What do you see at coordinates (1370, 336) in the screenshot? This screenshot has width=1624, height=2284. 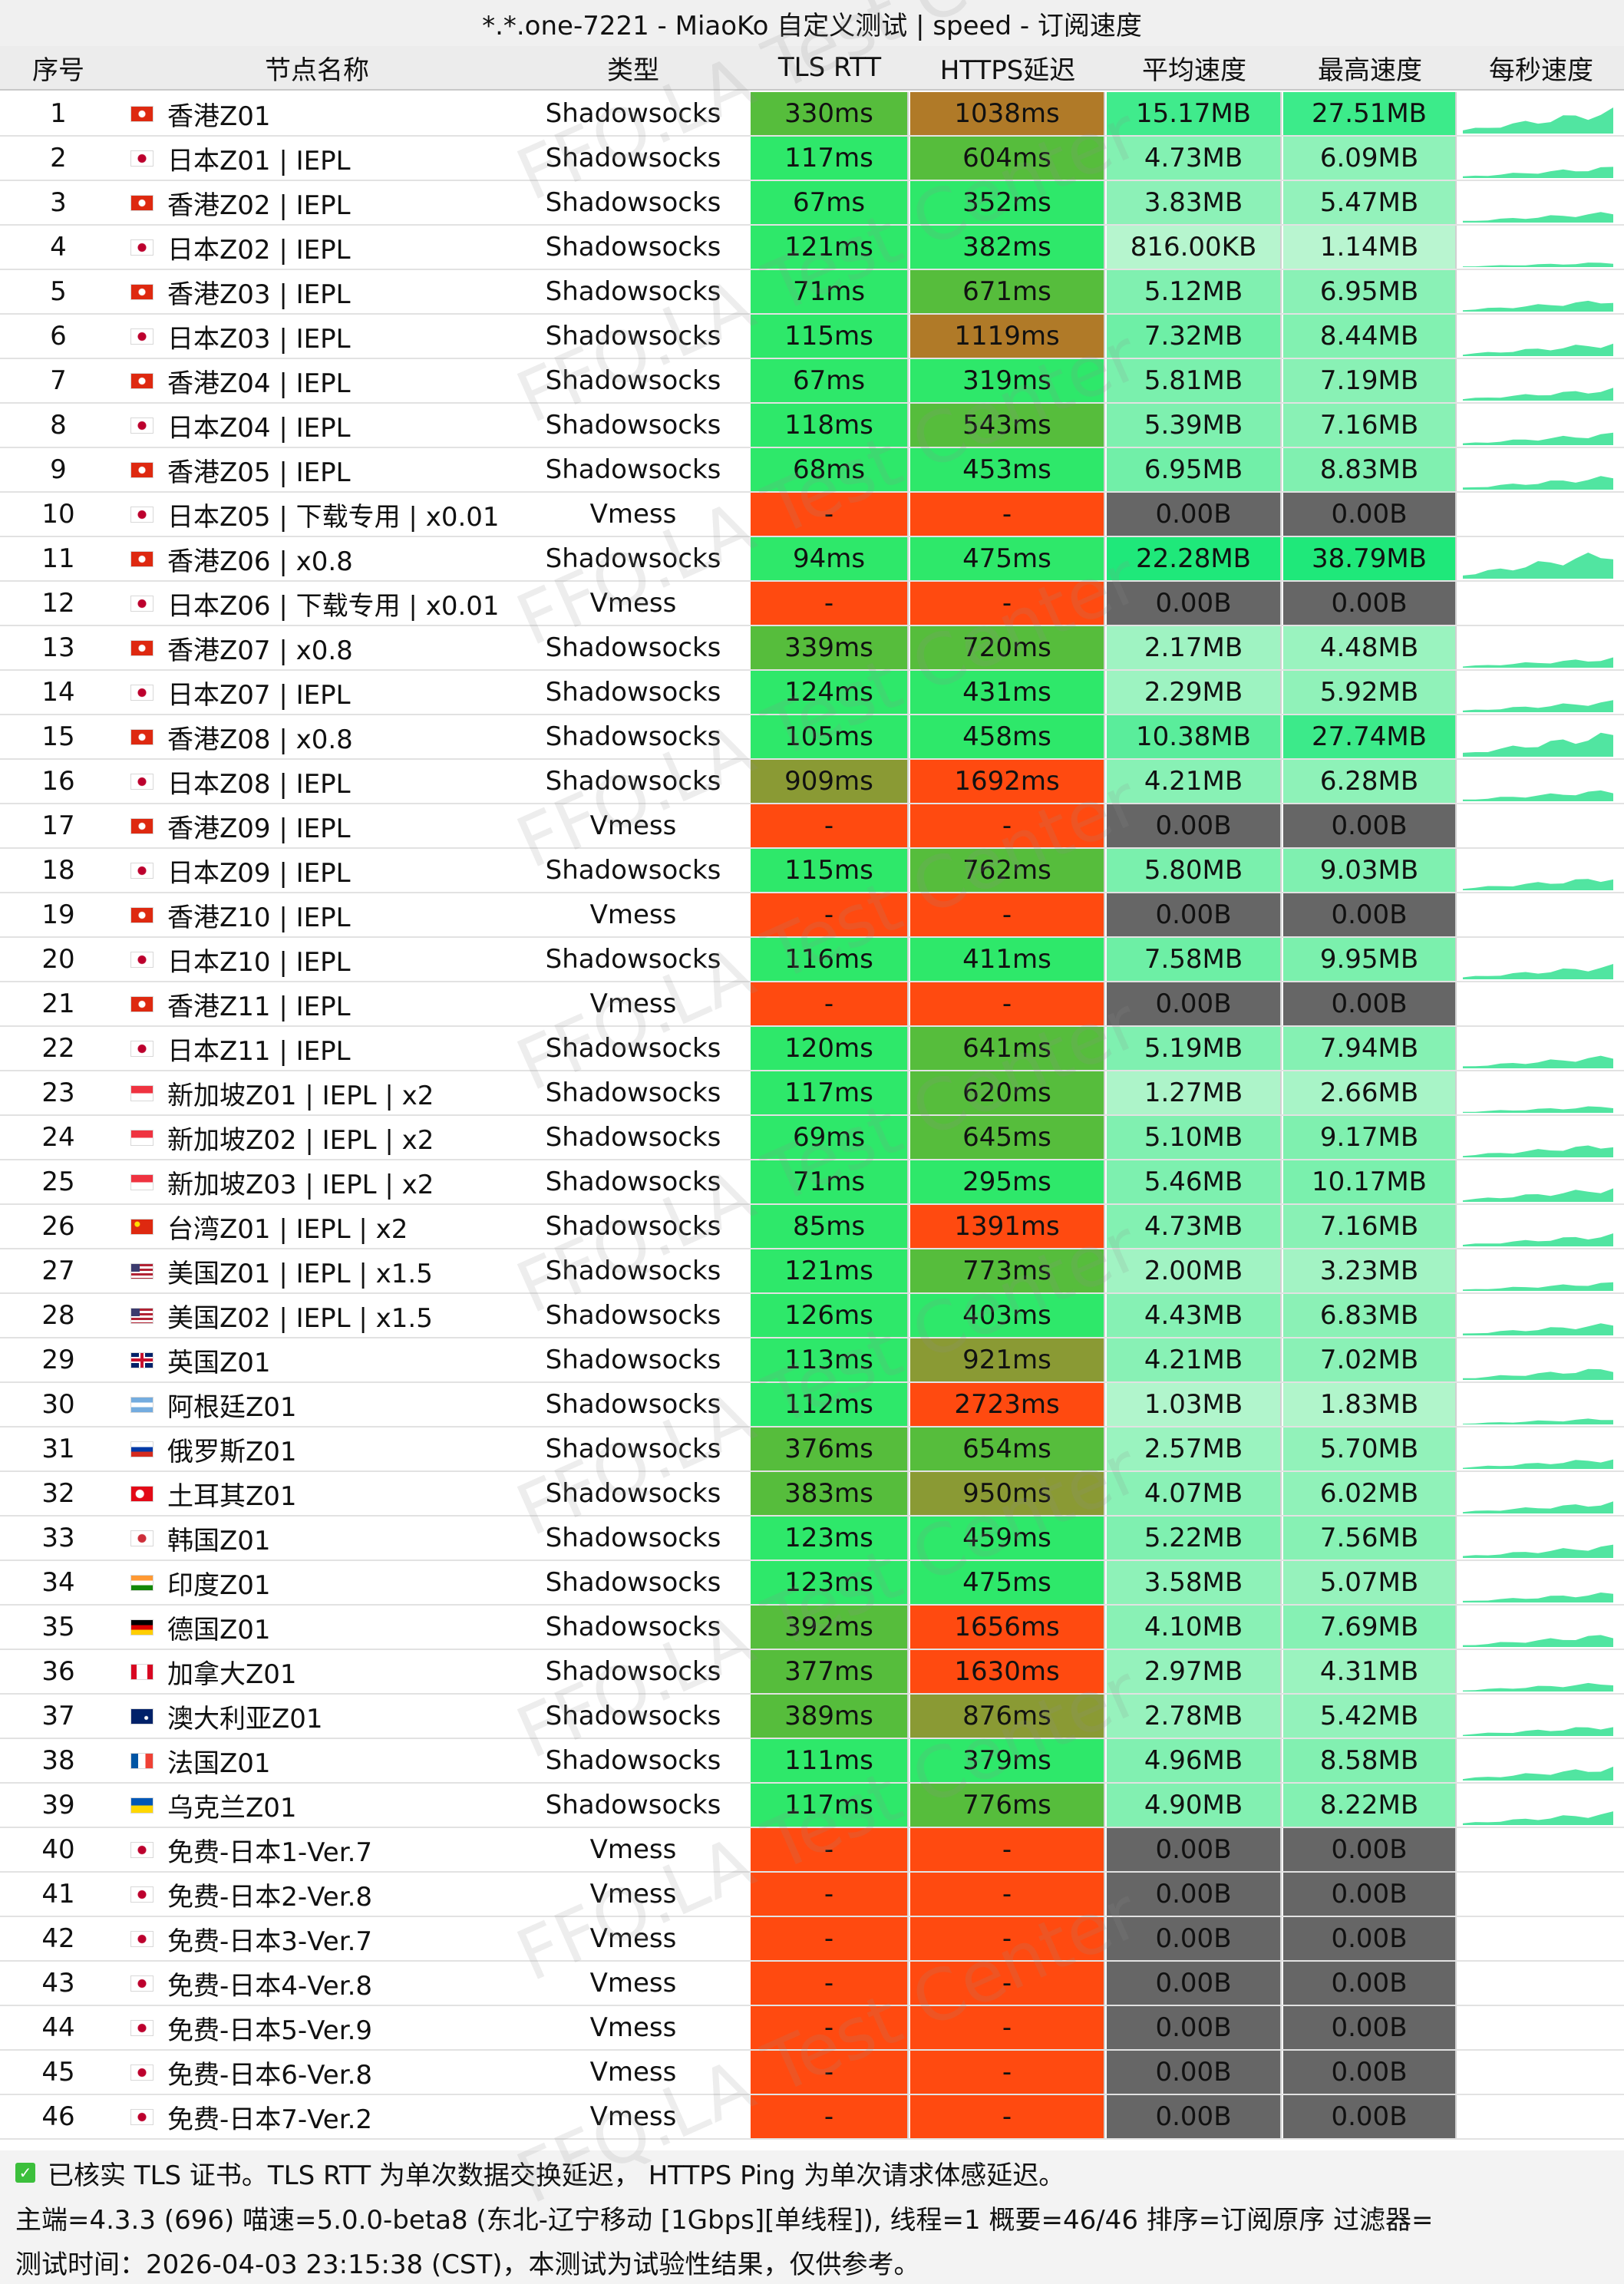 I see `max-speed-value: 8.44MB` at bounding box center [1370, 336].